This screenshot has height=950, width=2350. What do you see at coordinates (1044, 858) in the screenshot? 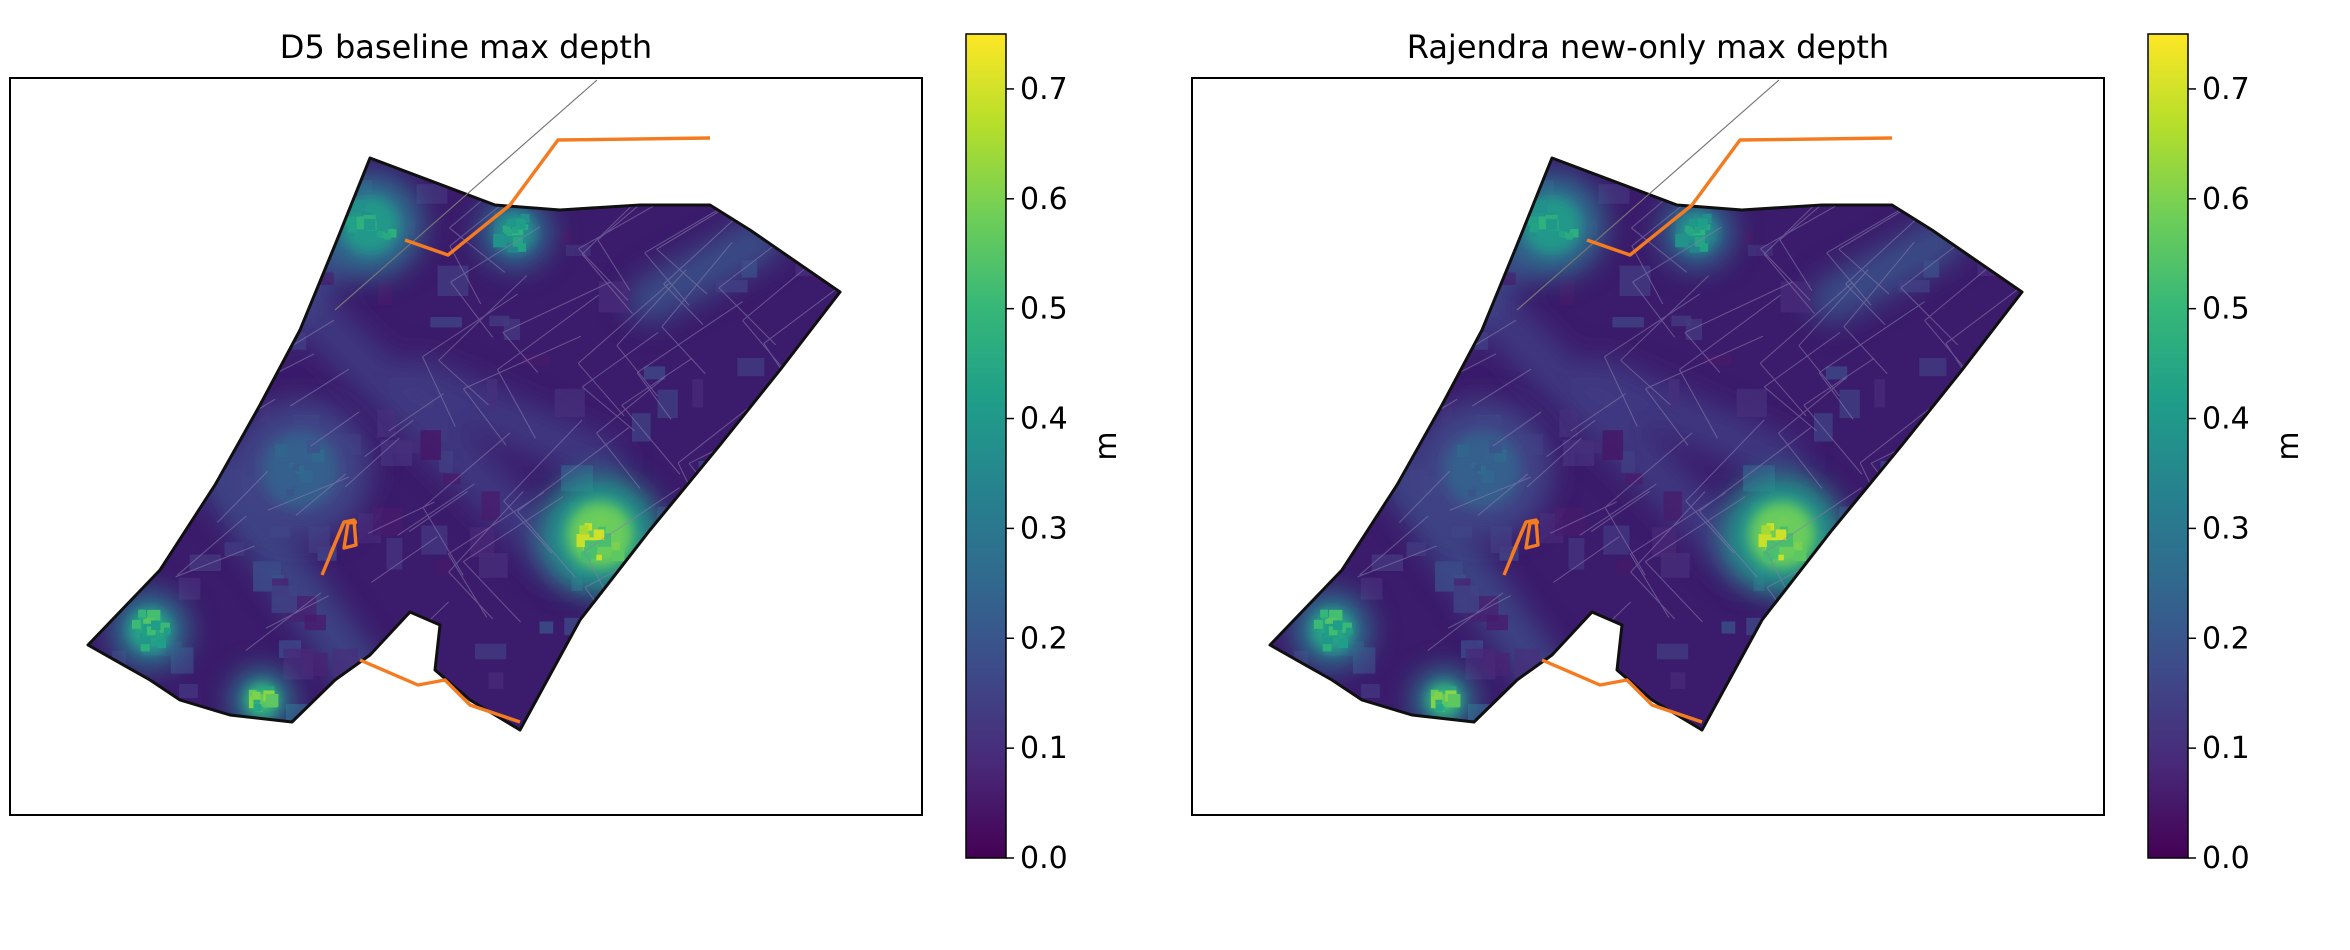
I see `colorbar-tick-label: 0.0` at bounding box center [1044, 858].